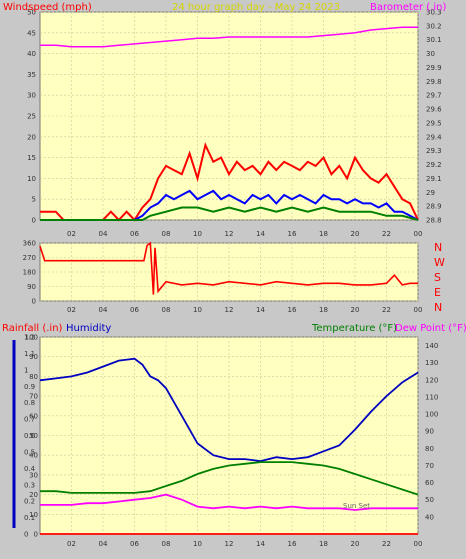 This screenshot has width=466, height=559. What do you see at coordinates (29, 354) in the screenshot?
I see `rainfall-y-tick-label: 1.1` at bounding box center [29, 354].